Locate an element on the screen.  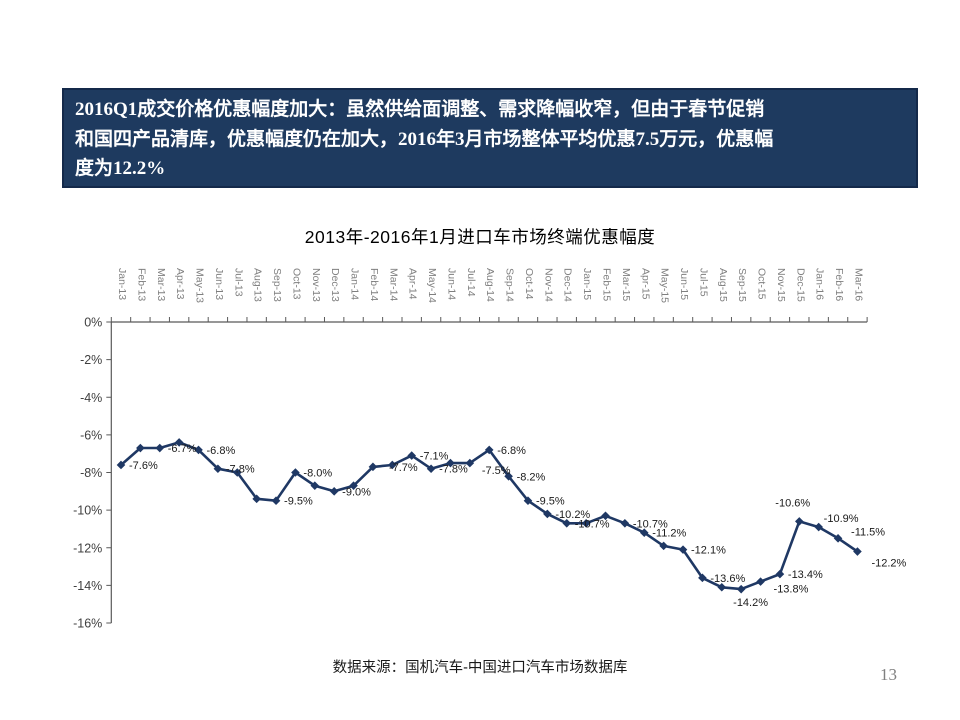
x-tick-label: Sep-15 is located at coordinates (742, 285).